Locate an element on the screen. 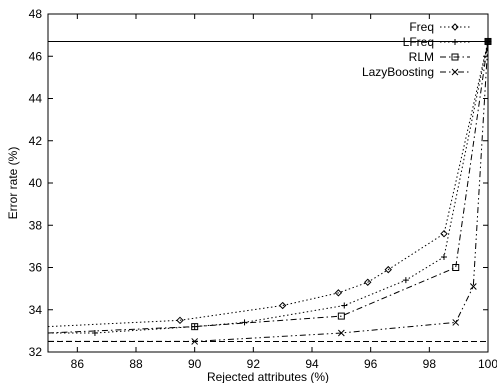 The image size is (497, 383). y-tick-label: 38 is located at coordinates (36, 225).